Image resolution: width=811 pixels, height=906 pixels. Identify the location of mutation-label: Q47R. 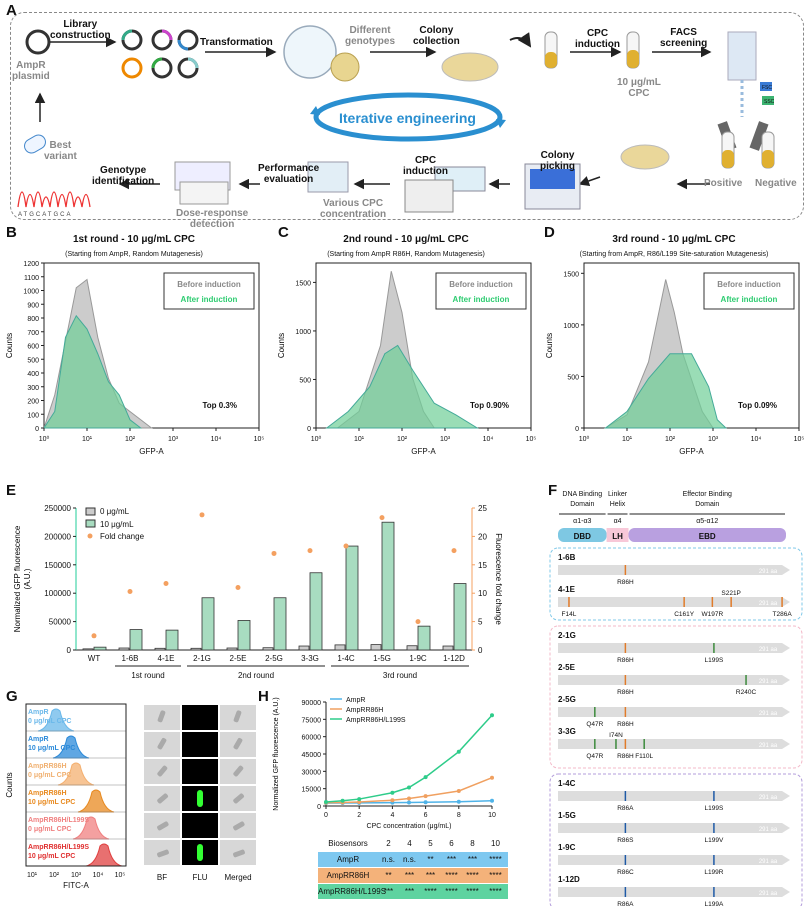
(594, 756).